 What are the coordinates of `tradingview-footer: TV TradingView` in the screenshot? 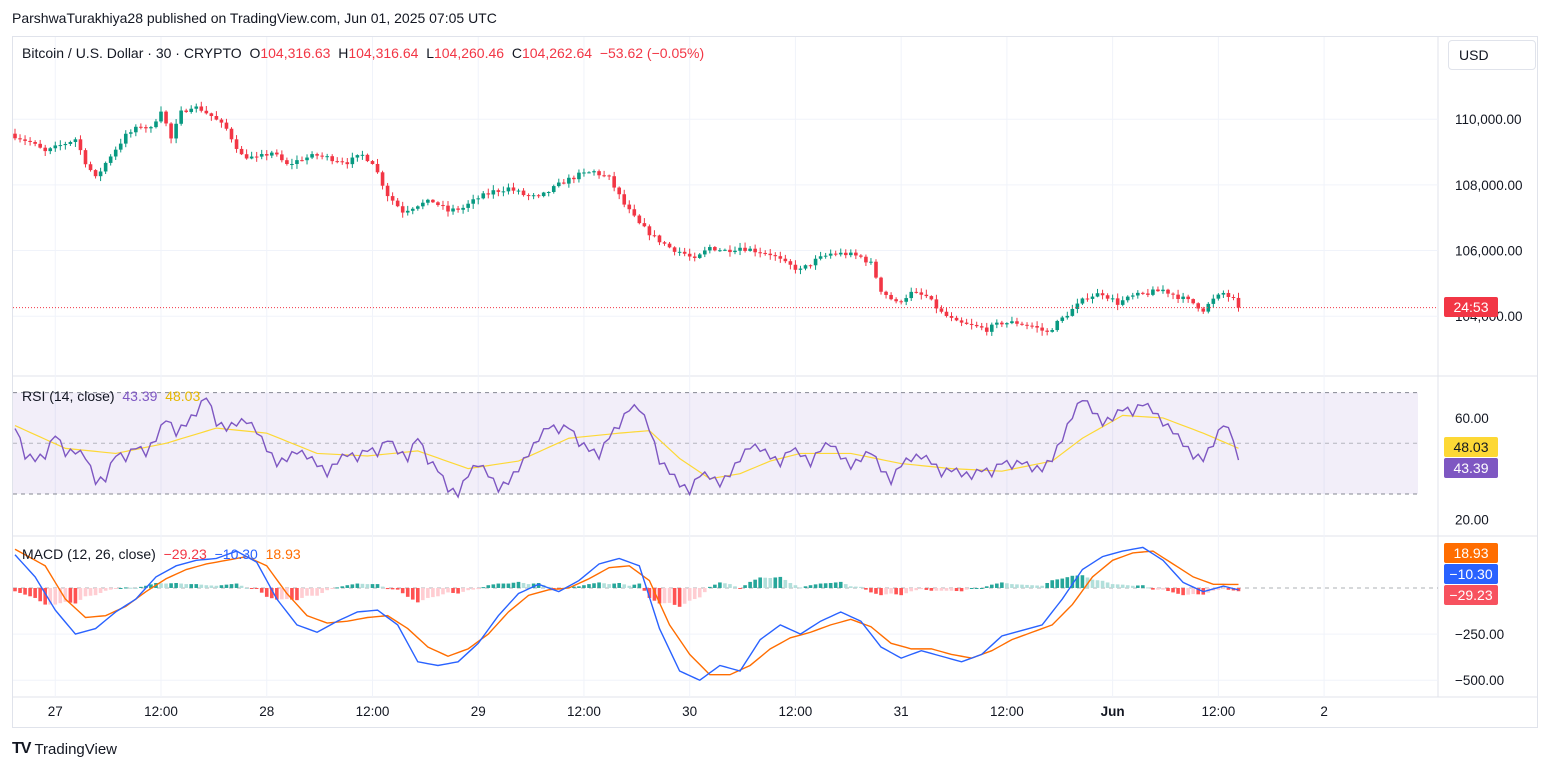 It's located at (64, 749).